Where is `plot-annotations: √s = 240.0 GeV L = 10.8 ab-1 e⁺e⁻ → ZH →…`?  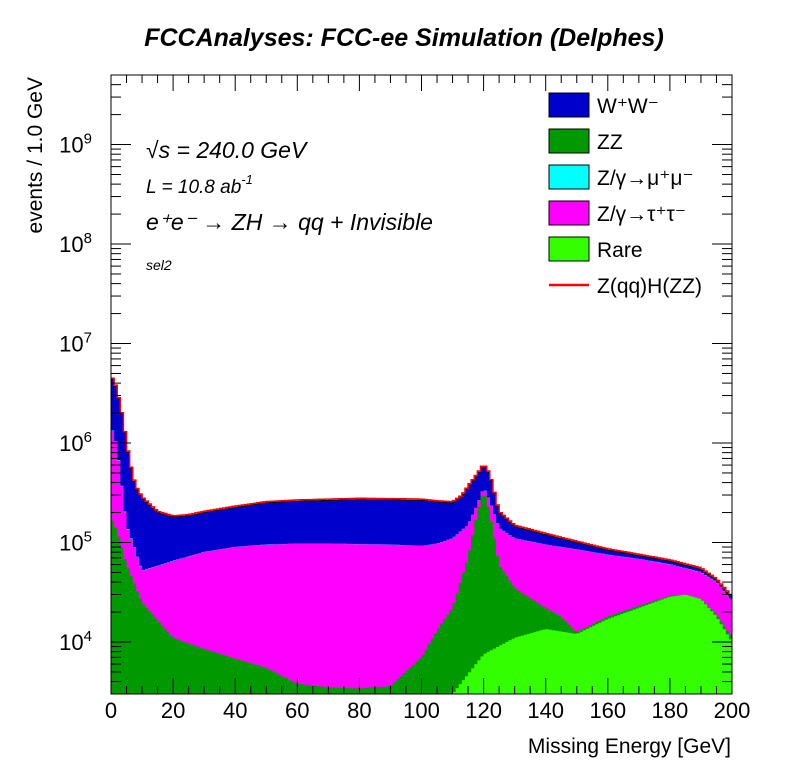
plot-annotations: √s = 240.0 GeV L = 10.8 ab-1 e⁺e⁻ → ZH →… is located at coordinates (289, 205).